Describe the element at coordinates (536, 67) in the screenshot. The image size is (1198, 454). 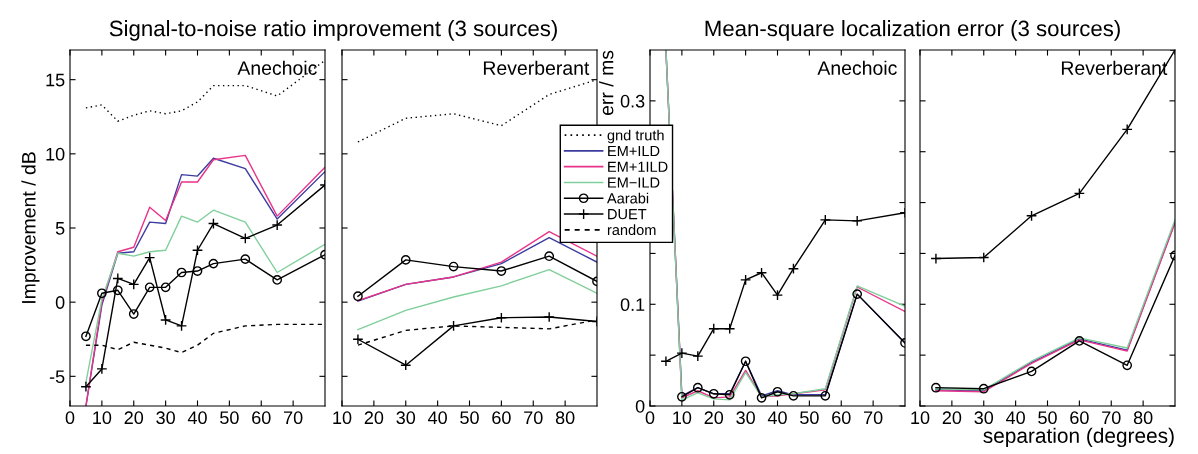
I see `annotation: Reverberant` at that location.